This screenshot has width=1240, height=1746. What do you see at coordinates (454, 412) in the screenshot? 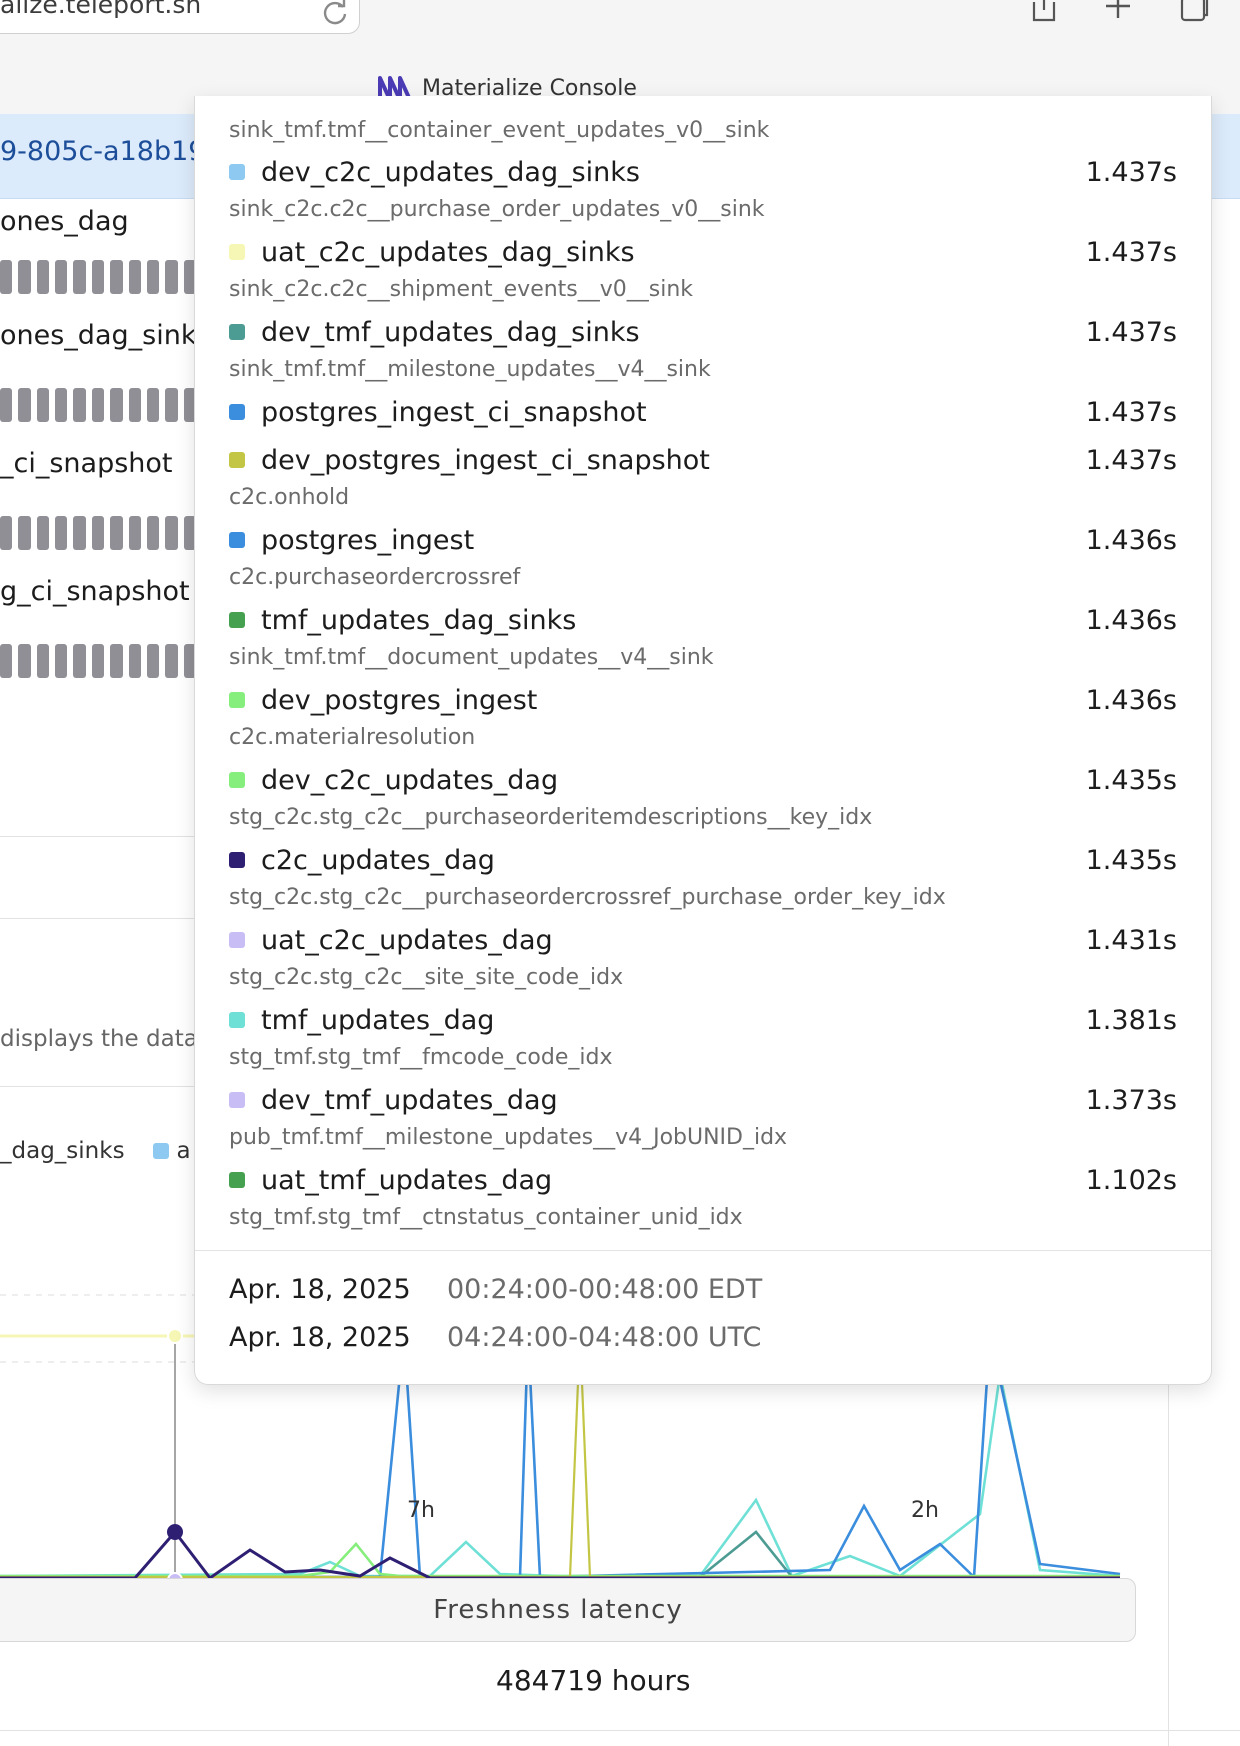
I see `series-name: postgres_ingest_ci_snapshot` at bounding box center [454, 412].